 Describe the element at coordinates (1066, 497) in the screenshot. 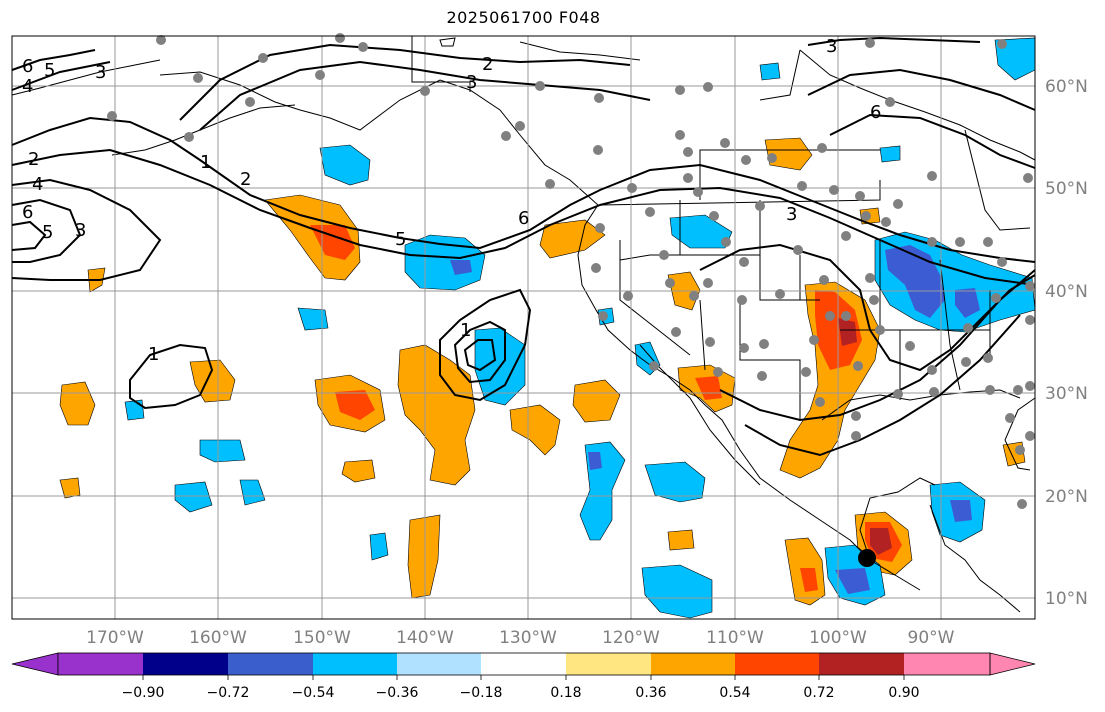

I see `lat-label: 20°N` at that location.